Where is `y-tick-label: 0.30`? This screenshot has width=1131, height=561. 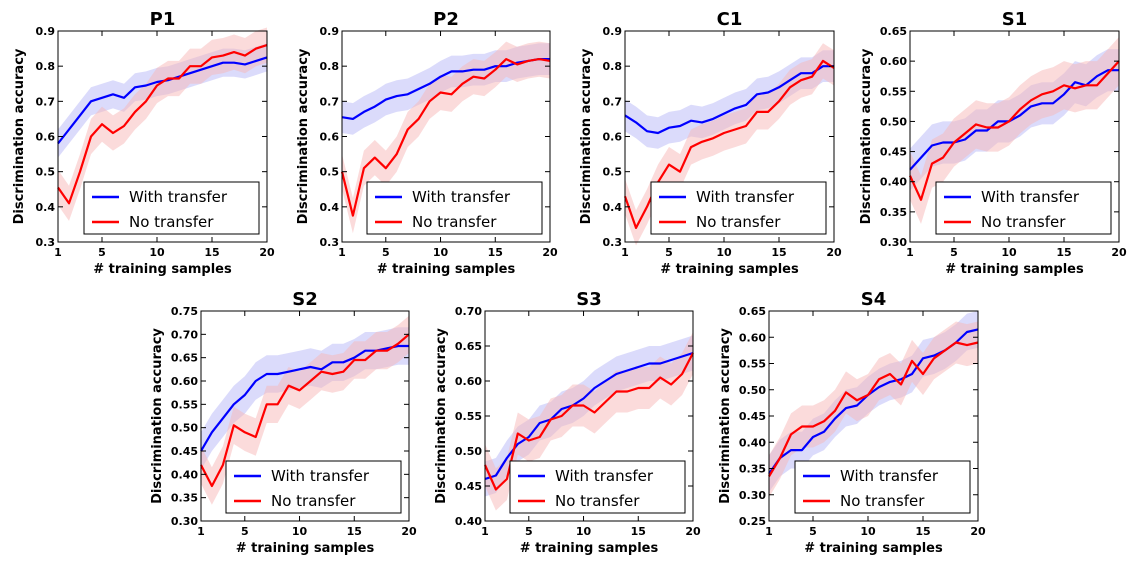
y-tick-label: 0.30 is located at coordinates (184, 521).